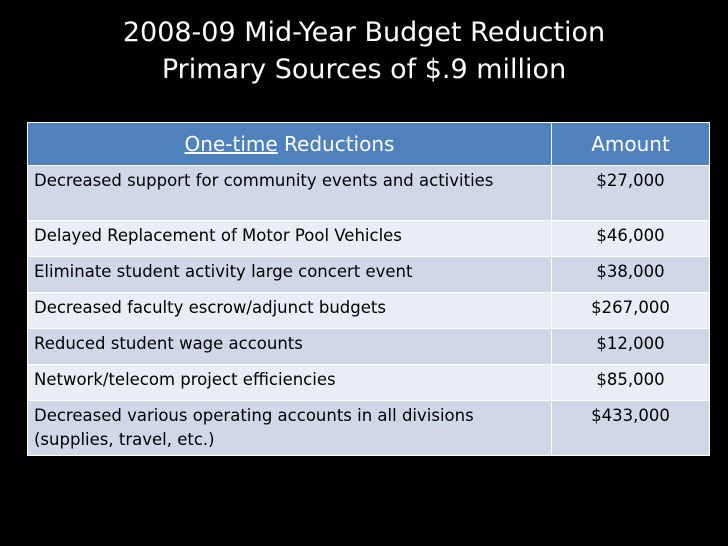 This screenshot has width=728, height=546. I want to click on row-description: Decreased faculty escrow/adjunct budgets, so click(289, 310).